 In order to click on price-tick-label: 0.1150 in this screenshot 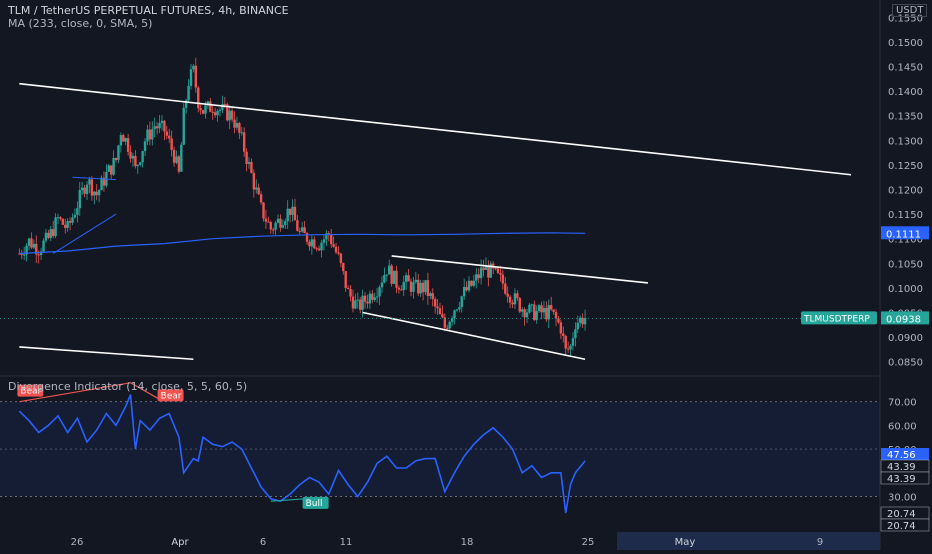, I will do `click(905, 215)`.